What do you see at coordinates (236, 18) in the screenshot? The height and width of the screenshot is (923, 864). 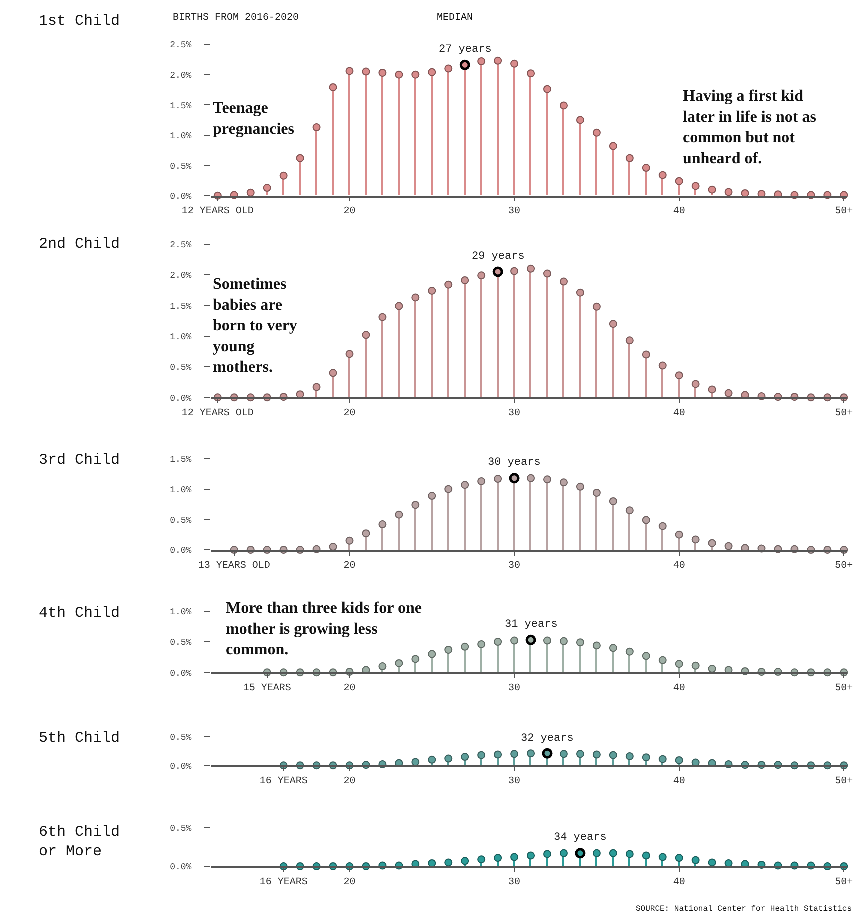 I see `chart-subtitle: BIRTHS FROM 2016-2020` at bounding box center [236, 18].